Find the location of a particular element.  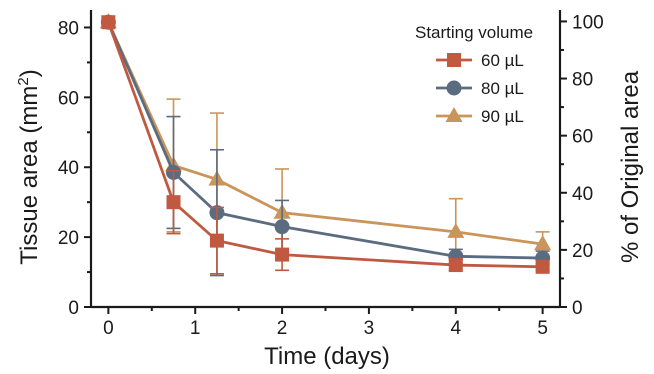

y-axis-title-base: Tissue area (mm is located at coordinates (29, 175).